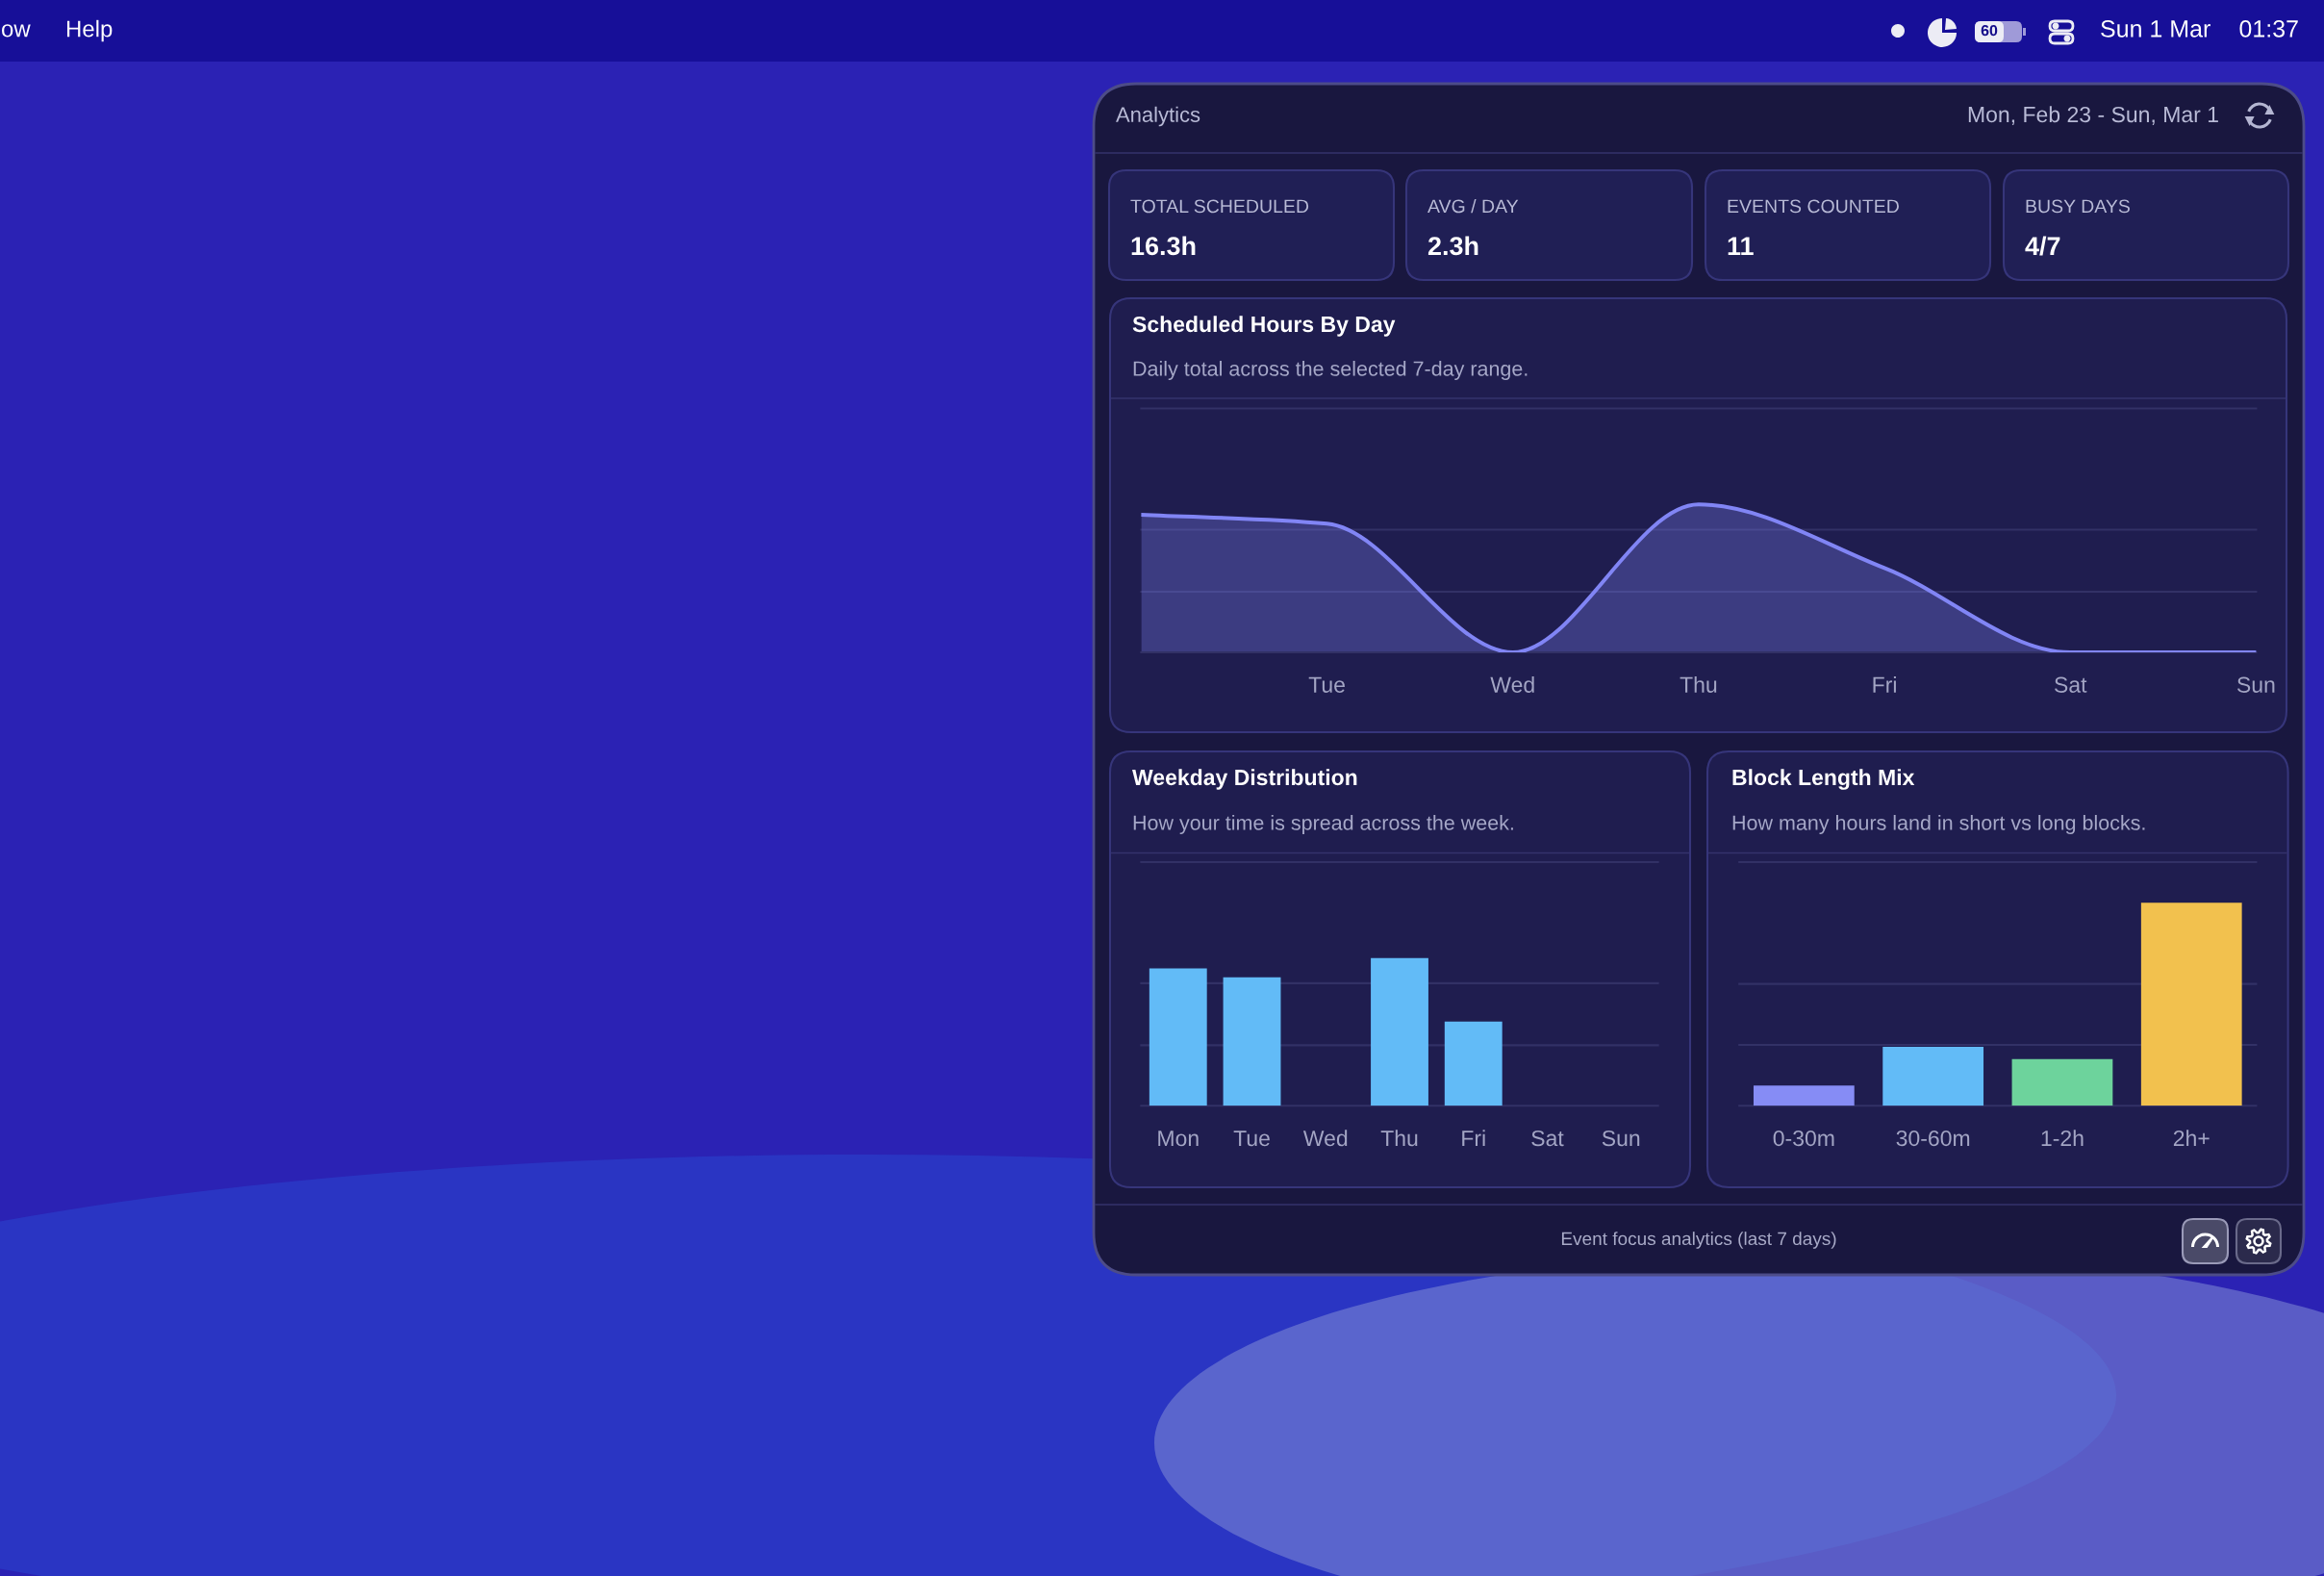 The width and height of the screenshot is (2324, 1576). Describe the element at coordinates (1244, 779) in the screenshot. I see `chart-title: Weekday Distribution` at that location.